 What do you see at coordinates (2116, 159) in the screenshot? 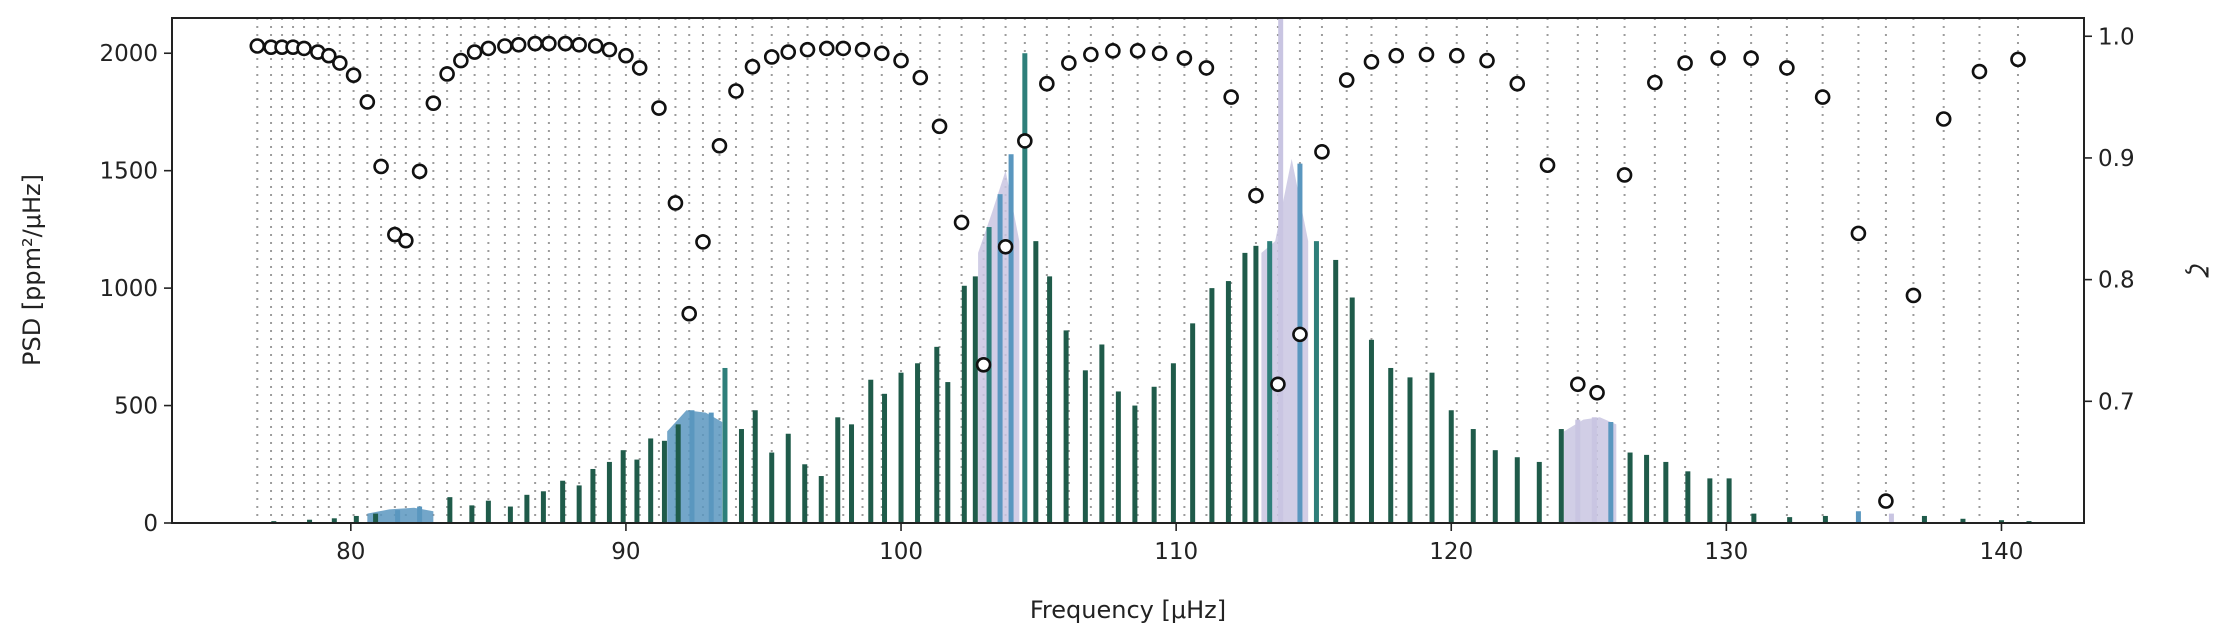
I see `y-right-tick-label: 0.9` at bounding box center [2116, 159].